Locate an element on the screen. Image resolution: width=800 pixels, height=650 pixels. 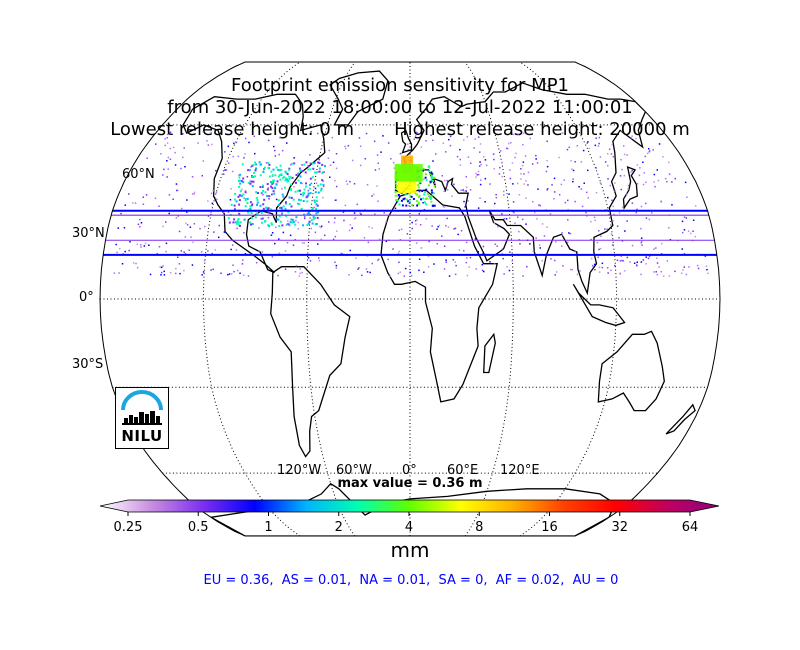
meridian-line is located at coordinates (489, 299).